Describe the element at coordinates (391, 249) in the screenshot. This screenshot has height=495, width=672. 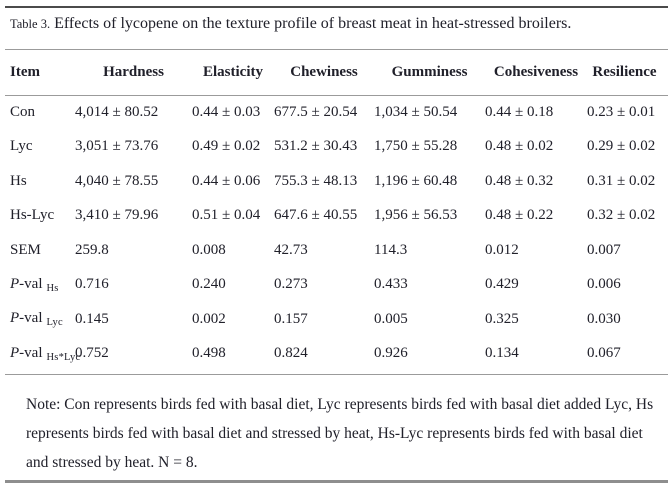
I see `value-cell: 114.3` at that location.